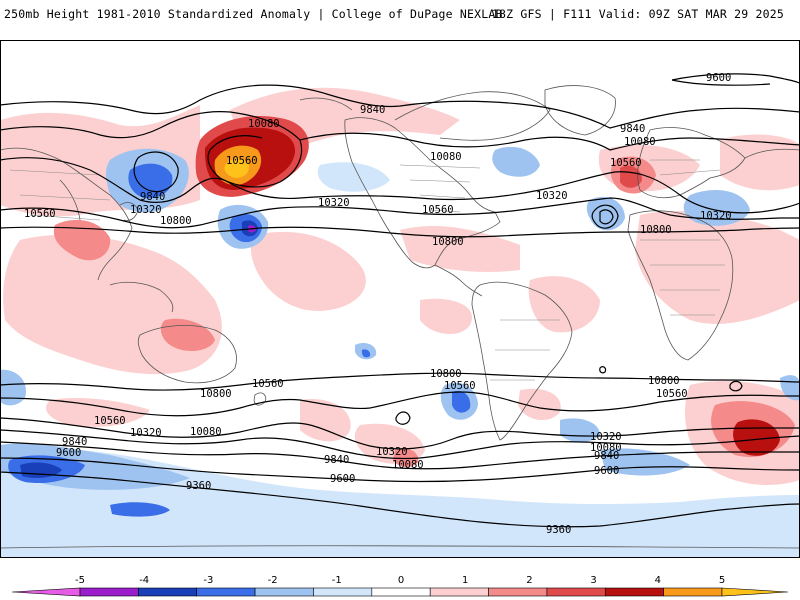 This screenshot has height=600, width=800. What do you see at coordinates (176, 221) in the screenshot?
I see `contour-label-10800-pacific: 10800` at bounding box center [176, 221].